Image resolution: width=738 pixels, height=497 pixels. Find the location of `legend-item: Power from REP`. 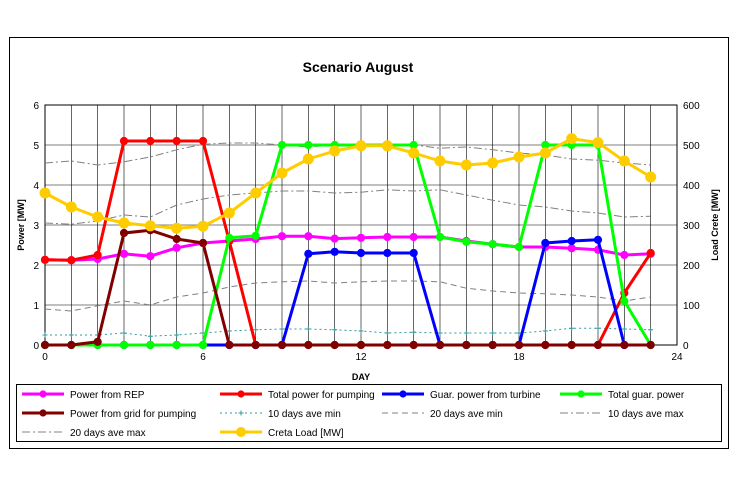

legend-item: Power from REP is located at coordinates (83, 395).